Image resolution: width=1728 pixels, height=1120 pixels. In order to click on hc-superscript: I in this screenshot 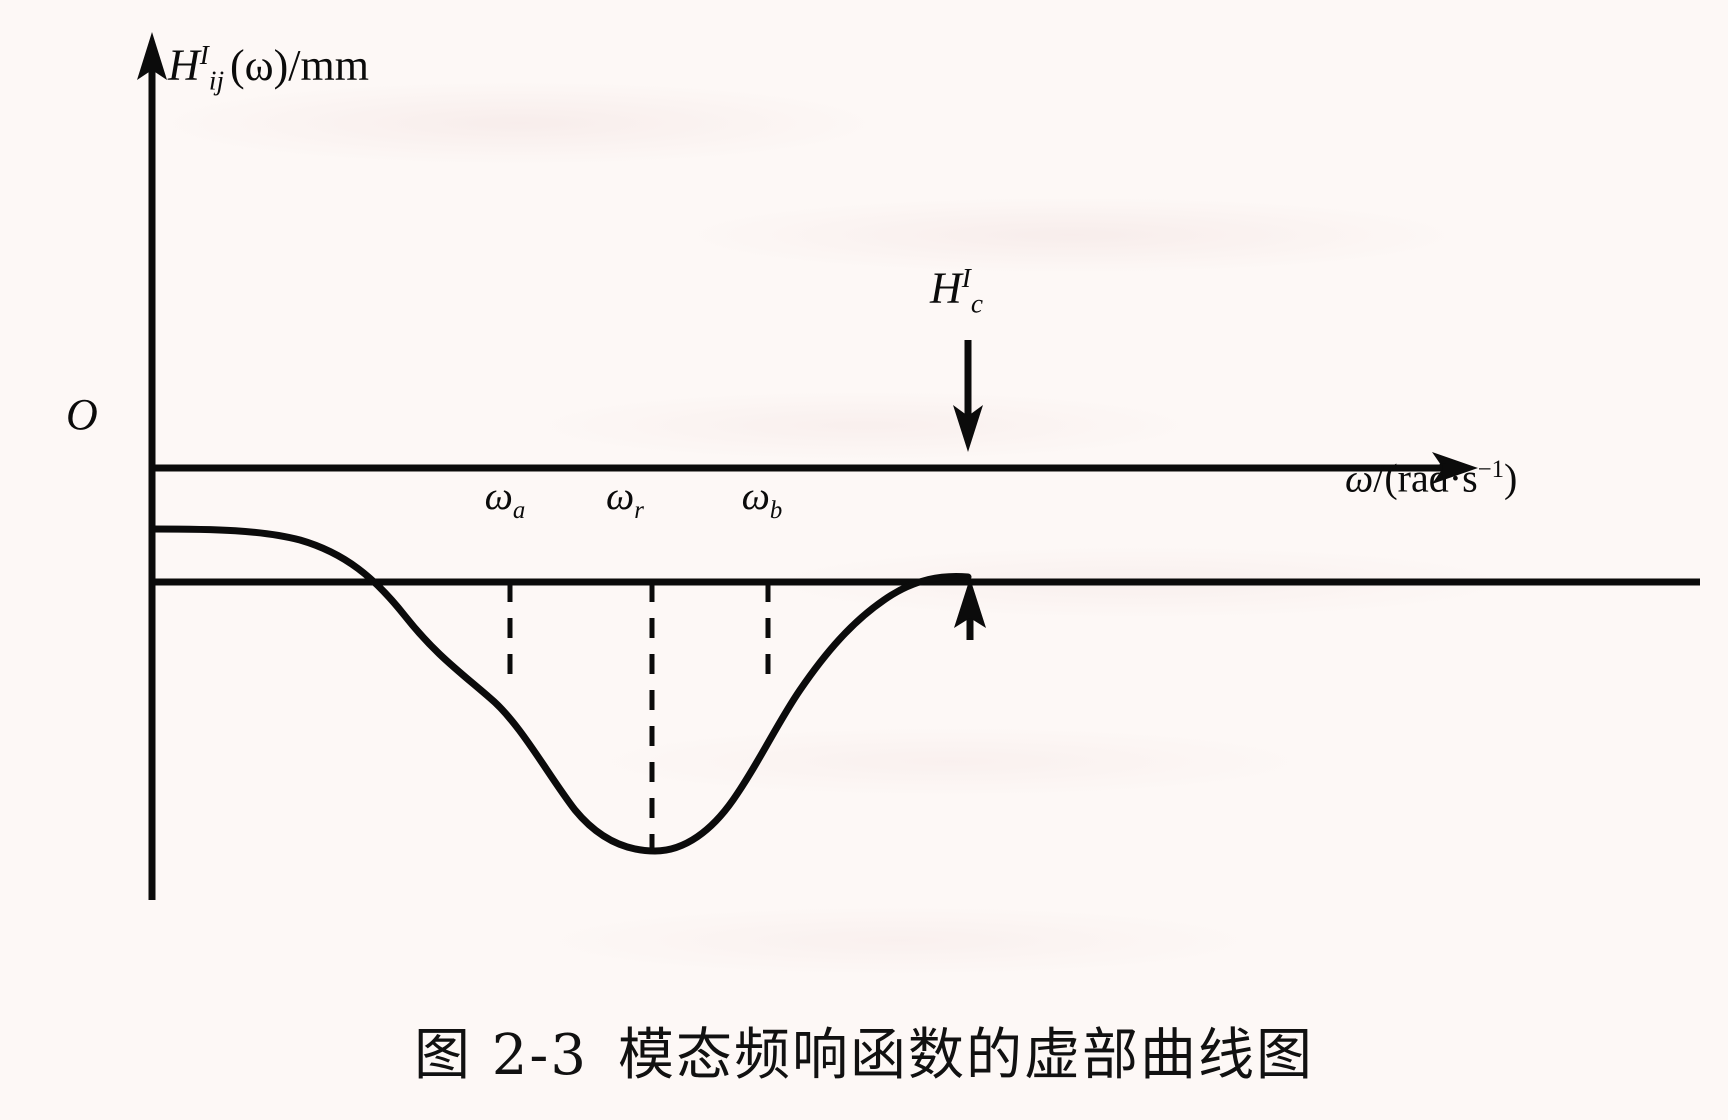, I will do `click(966, 278)`.